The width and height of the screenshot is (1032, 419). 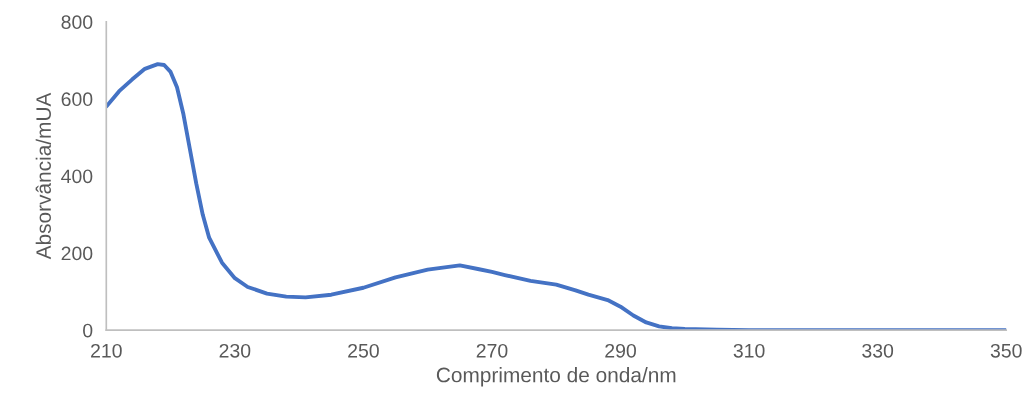 I want to click on x-tick-label: 350, so click(x=1006, y=350).